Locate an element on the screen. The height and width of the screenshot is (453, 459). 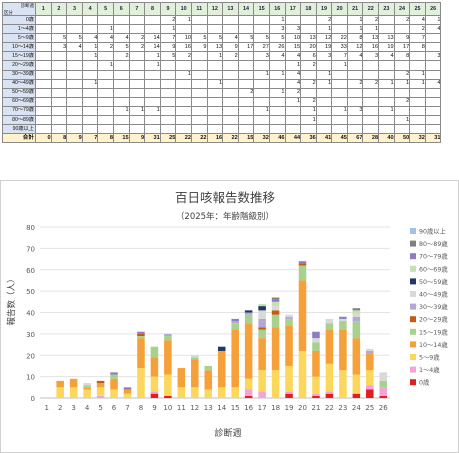
x-tick-label: 24 is located at coordinates (356, 408).